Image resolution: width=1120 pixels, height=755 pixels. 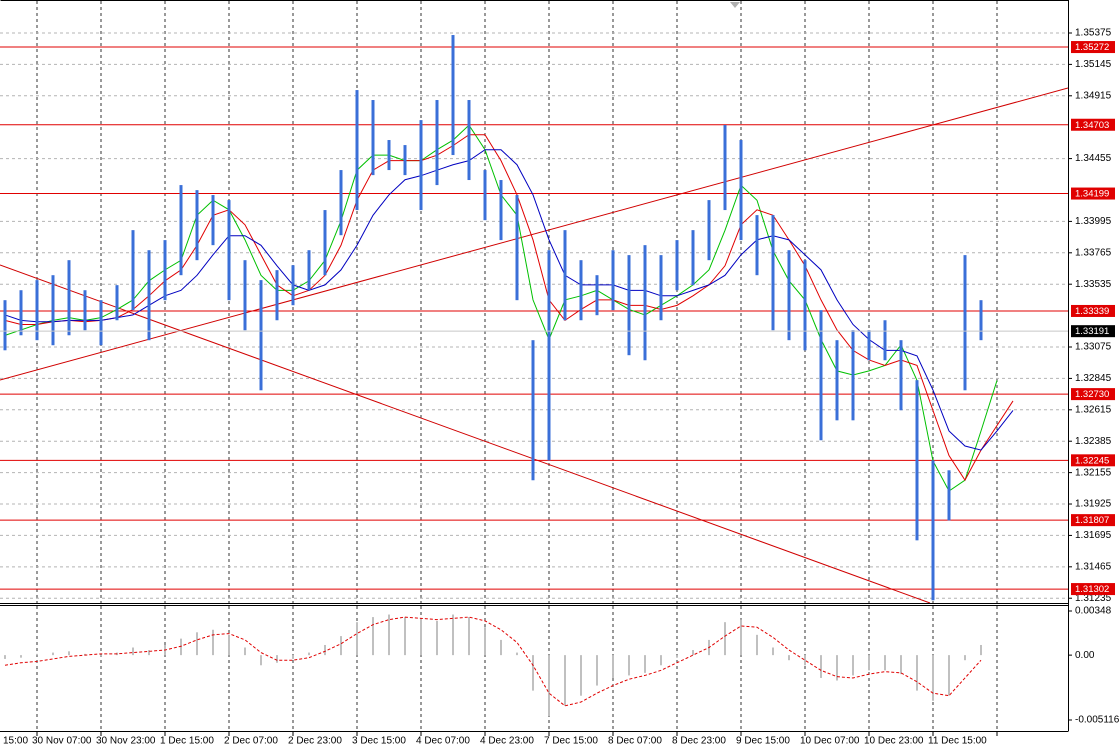 What do you see at coordinates (1093, 221) in the screenshot?
I see `y-tick-label: 1.33995` at bounding box center [1093, 221].